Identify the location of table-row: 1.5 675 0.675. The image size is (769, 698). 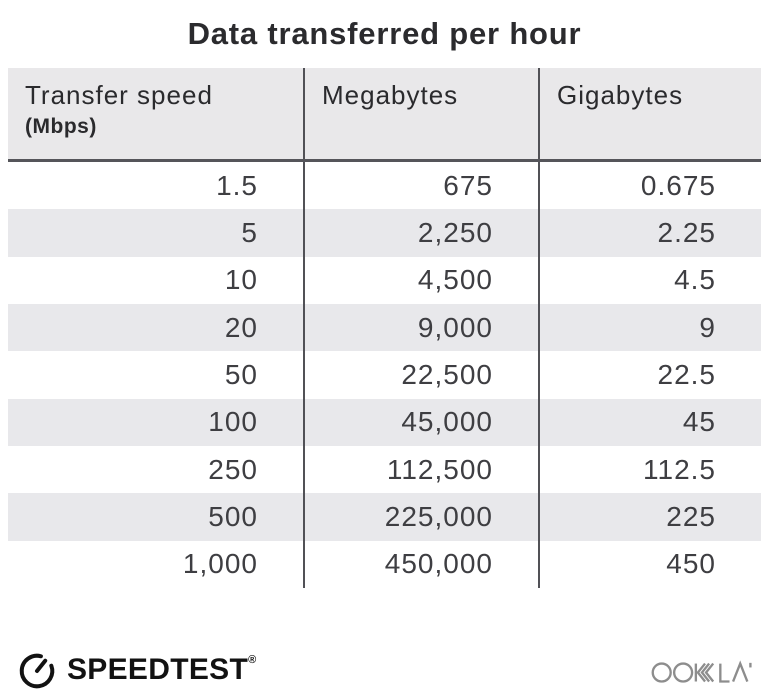
(384, 186).